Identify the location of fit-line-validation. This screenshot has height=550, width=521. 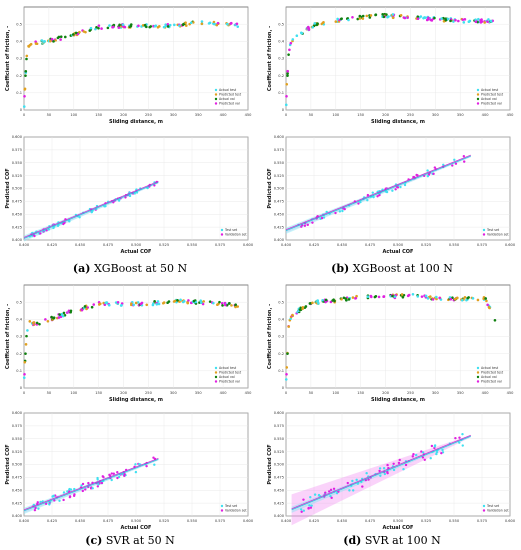
(91, 484).